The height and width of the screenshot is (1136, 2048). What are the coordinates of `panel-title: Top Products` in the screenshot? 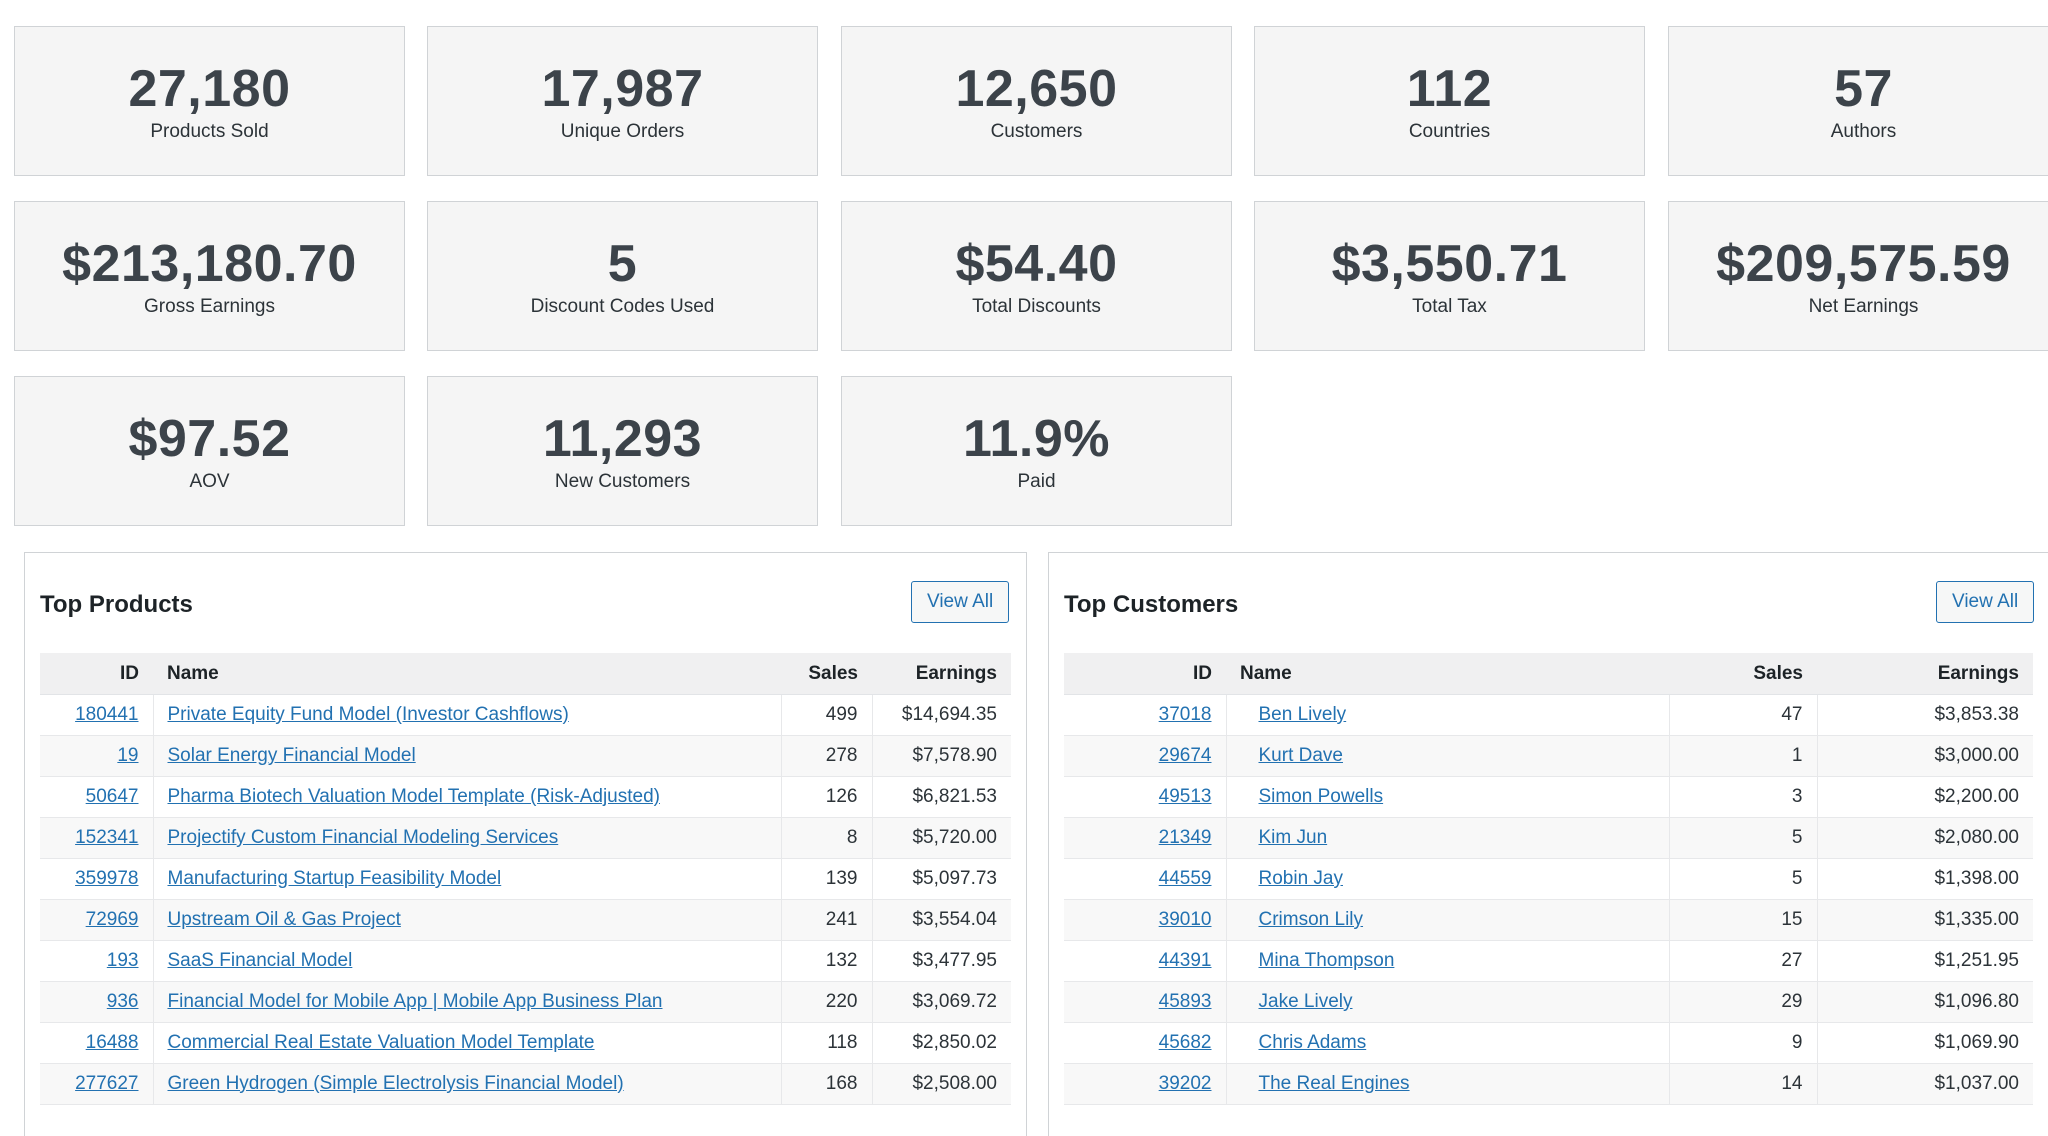 It's located at (116, 604).